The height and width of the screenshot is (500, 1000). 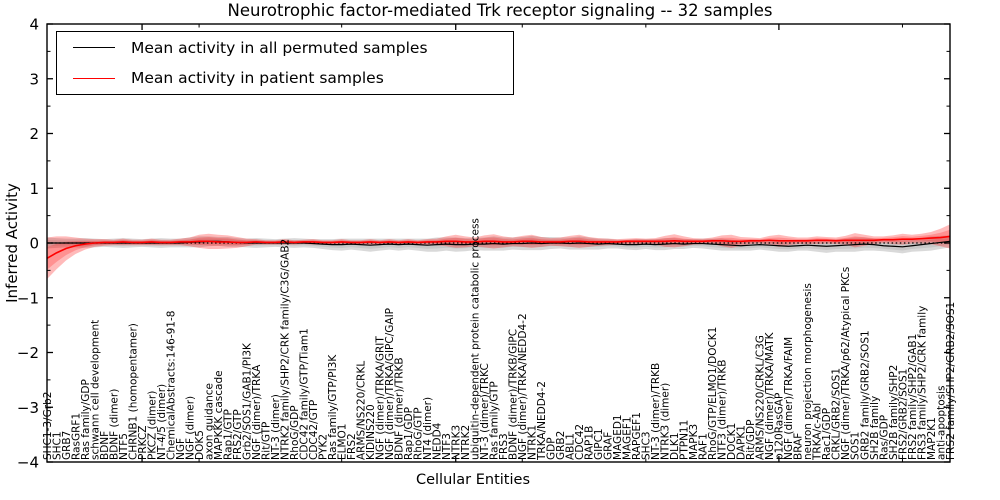 I want to click on x-tick-label: Ras/GDP, so click(x=884, y=437).